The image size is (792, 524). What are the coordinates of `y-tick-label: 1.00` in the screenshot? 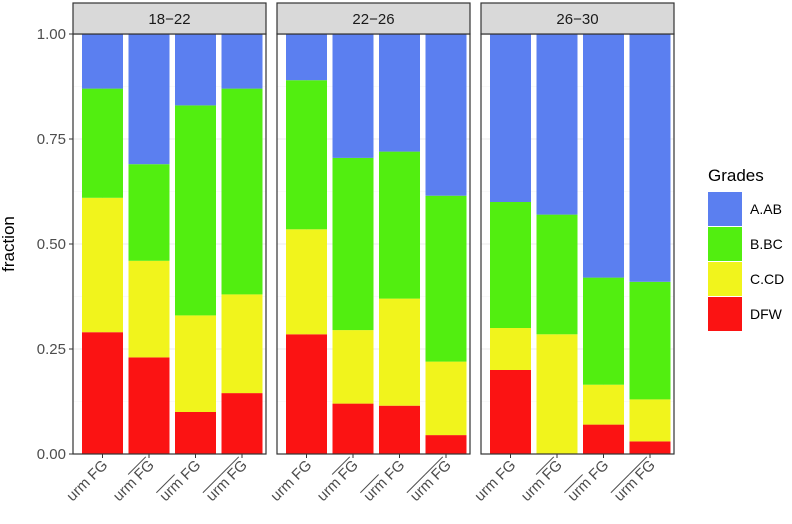 It's located at (51, 34).